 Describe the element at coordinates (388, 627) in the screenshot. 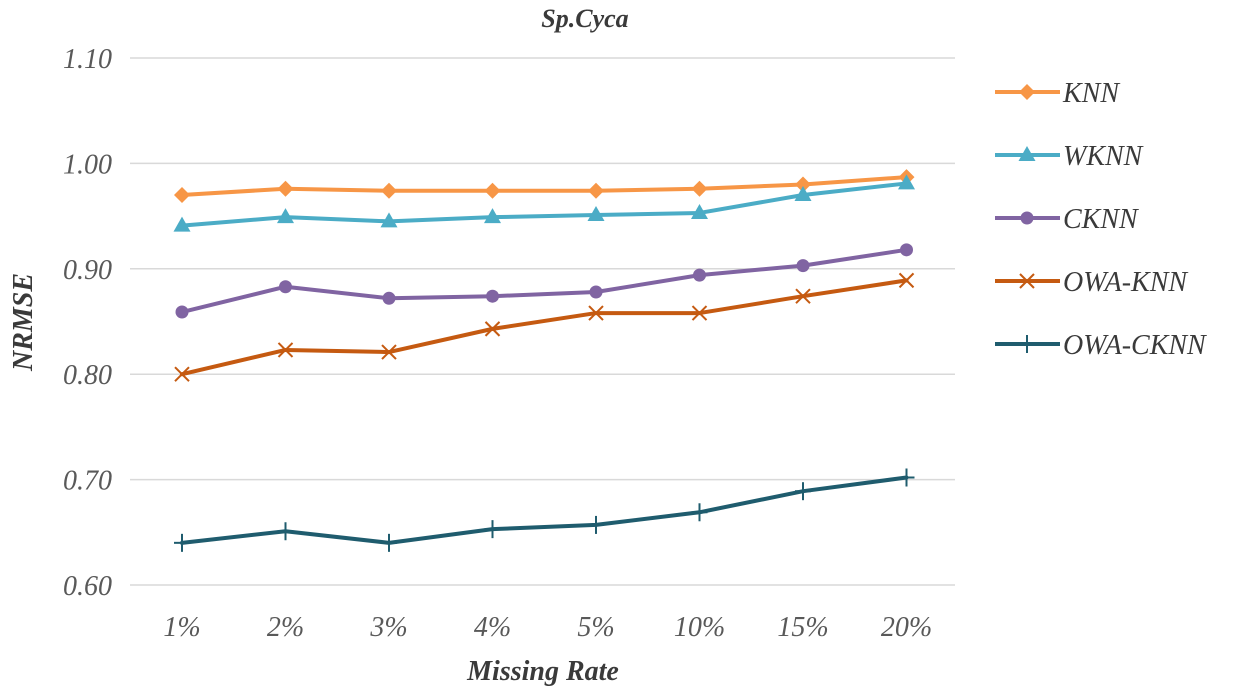

I see `x-tick-label: 3%` at that location.